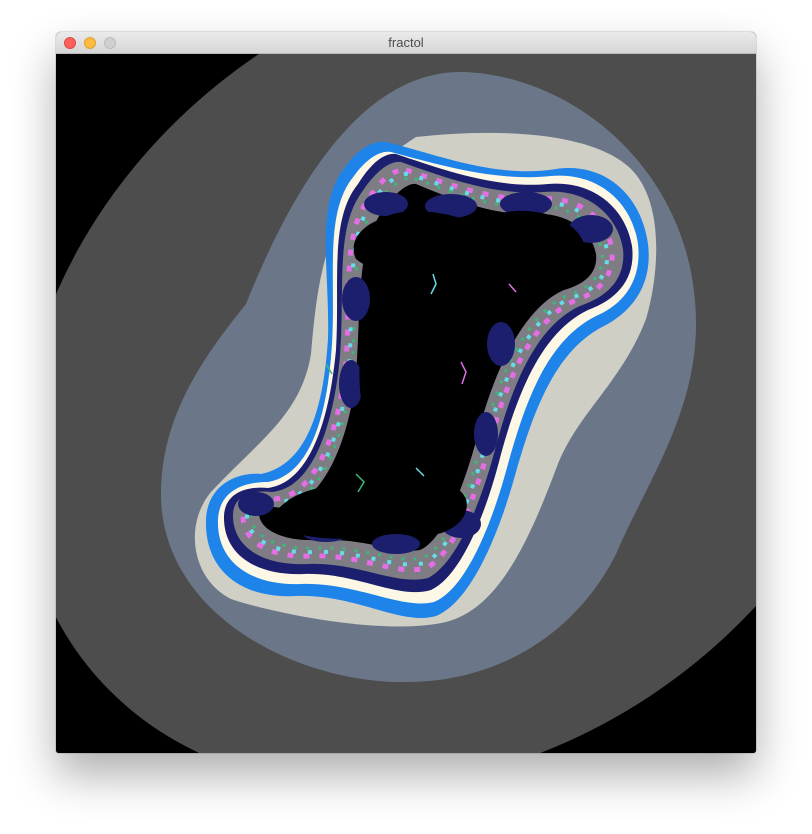 The height and width of the screenshot is (834, 812). I want to click on title-bar: fractol, so click(406, 43).